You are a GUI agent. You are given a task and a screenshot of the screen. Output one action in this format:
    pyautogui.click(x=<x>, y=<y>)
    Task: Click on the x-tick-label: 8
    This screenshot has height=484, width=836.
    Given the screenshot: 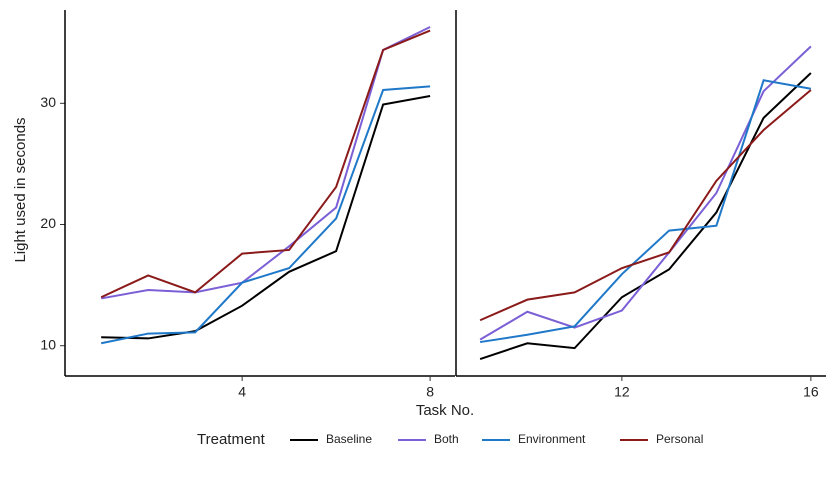 What is the action you would take?
    pyautogui.click(x=430, y=392)
    